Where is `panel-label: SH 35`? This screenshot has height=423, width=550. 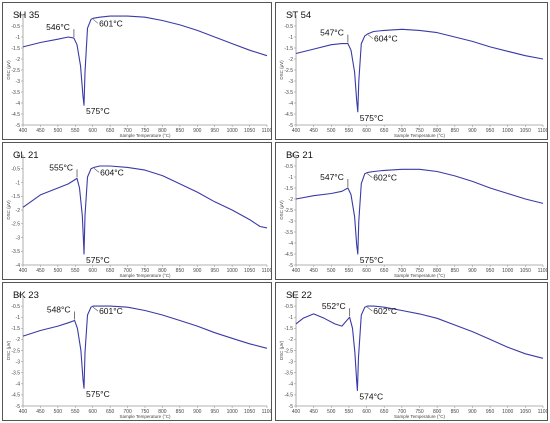 panel-label: SH 35 is located at coordinates (26, 15).